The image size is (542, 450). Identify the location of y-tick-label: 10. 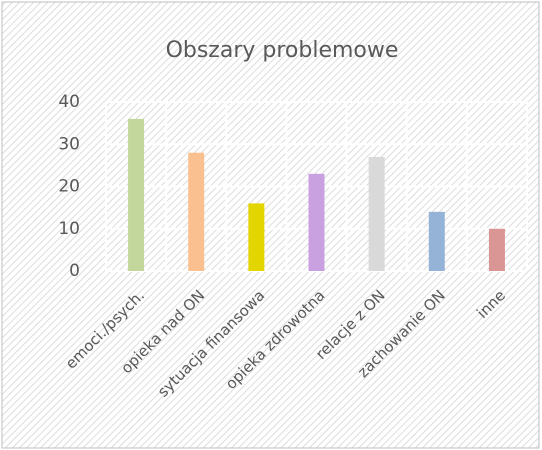
(69, 229).